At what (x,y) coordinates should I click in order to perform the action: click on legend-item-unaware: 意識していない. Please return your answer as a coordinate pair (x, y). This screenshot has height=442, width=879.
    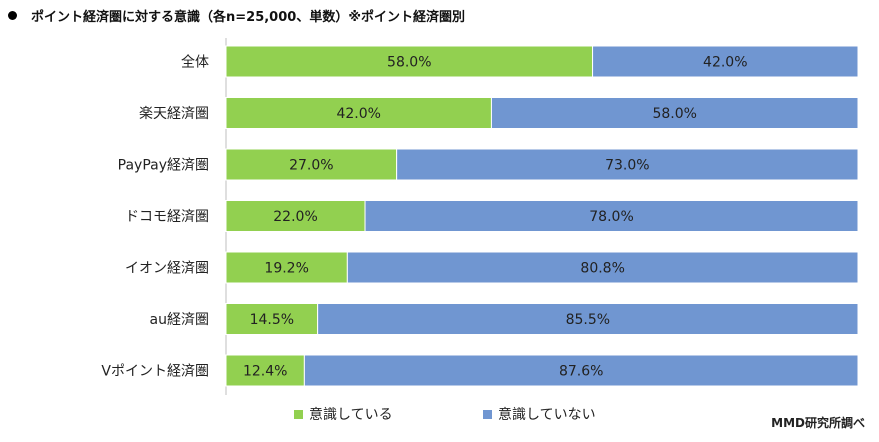
    Looking at the image, I should click on (539, 414).